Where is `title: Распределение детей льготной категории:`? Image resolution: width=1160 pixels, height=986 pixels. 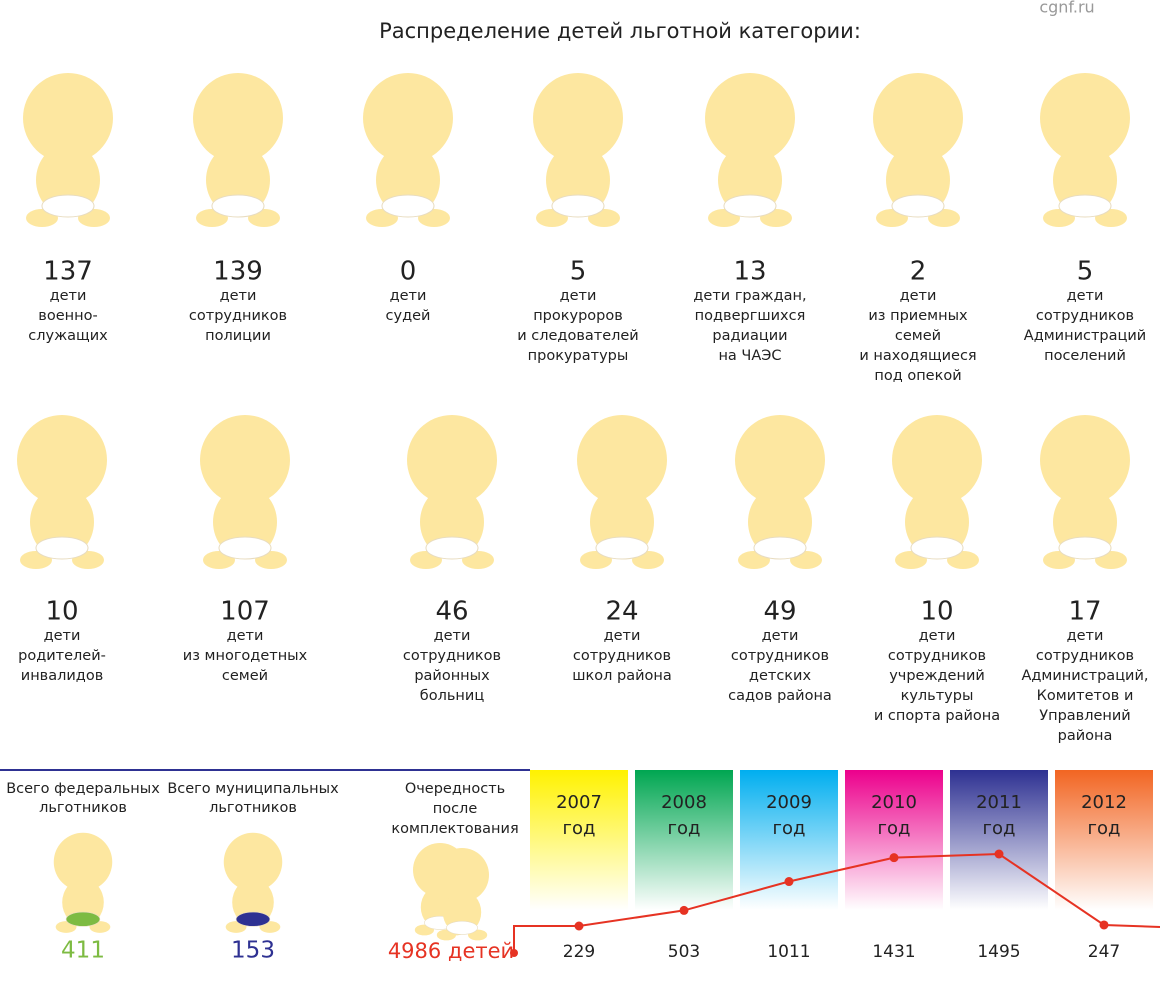 title: Распределение детей льготной категории: is located at coordinates (620, 31).